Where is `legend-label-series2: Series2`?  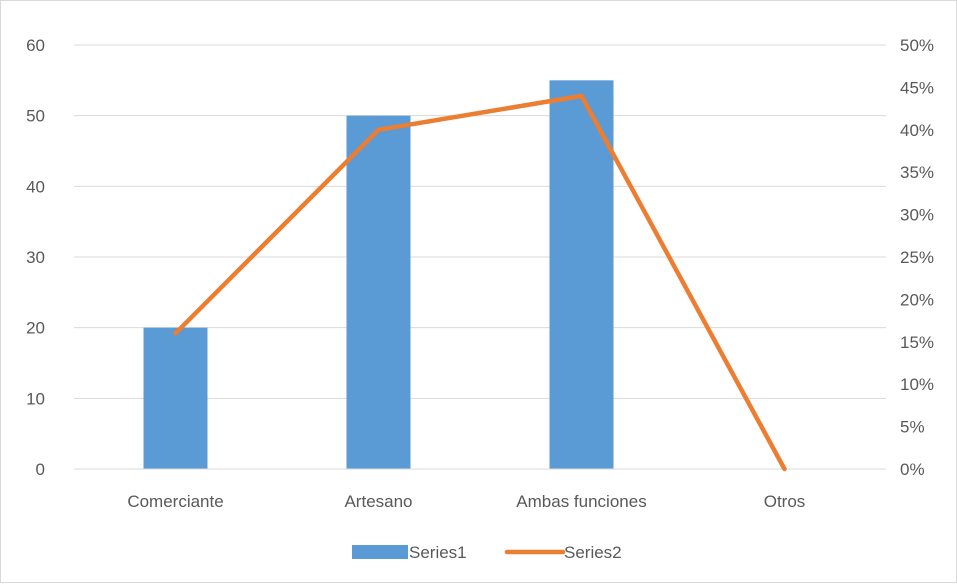
legend-label-series2: Series2 is located at coordinates (593, 552).